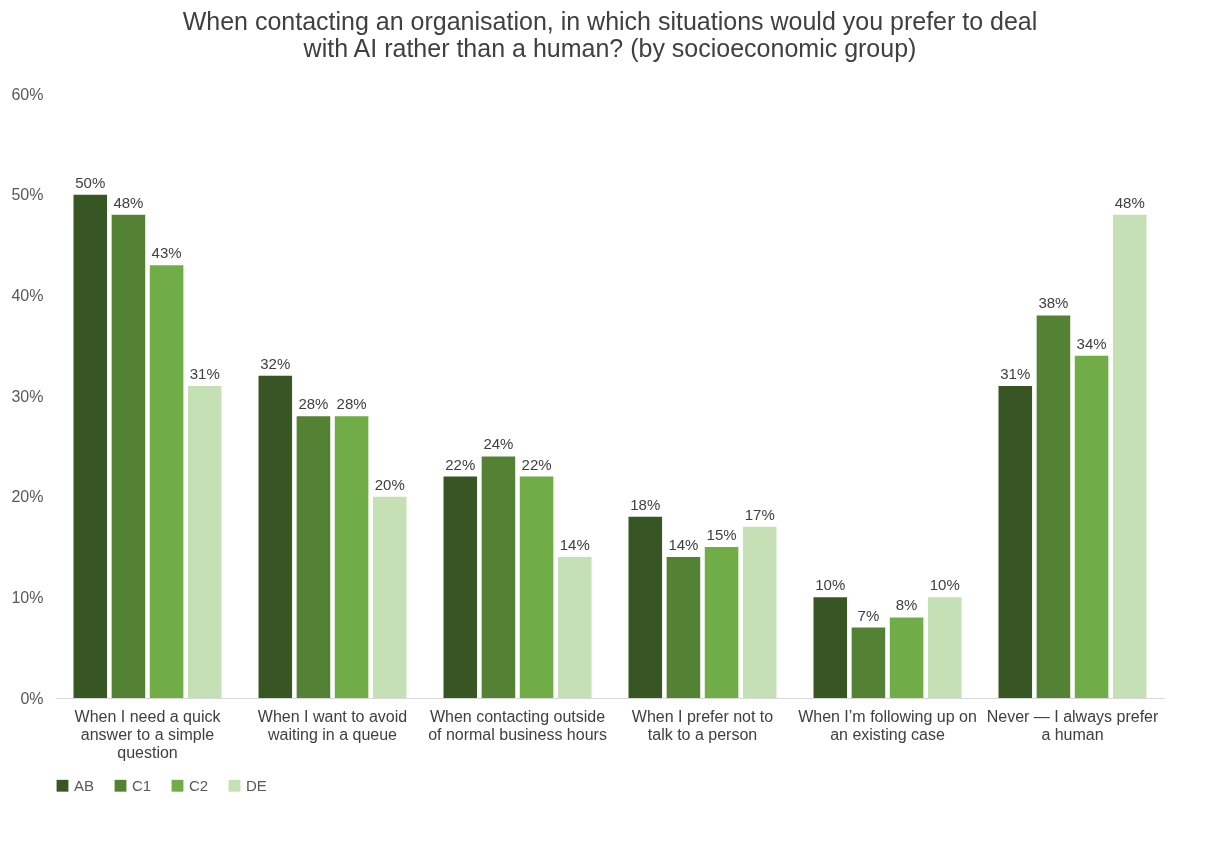 The image size is (1206, 851). Describe the element at coordinates (90, 182) in the screenshot. I see `data-label: 50%` at that location.